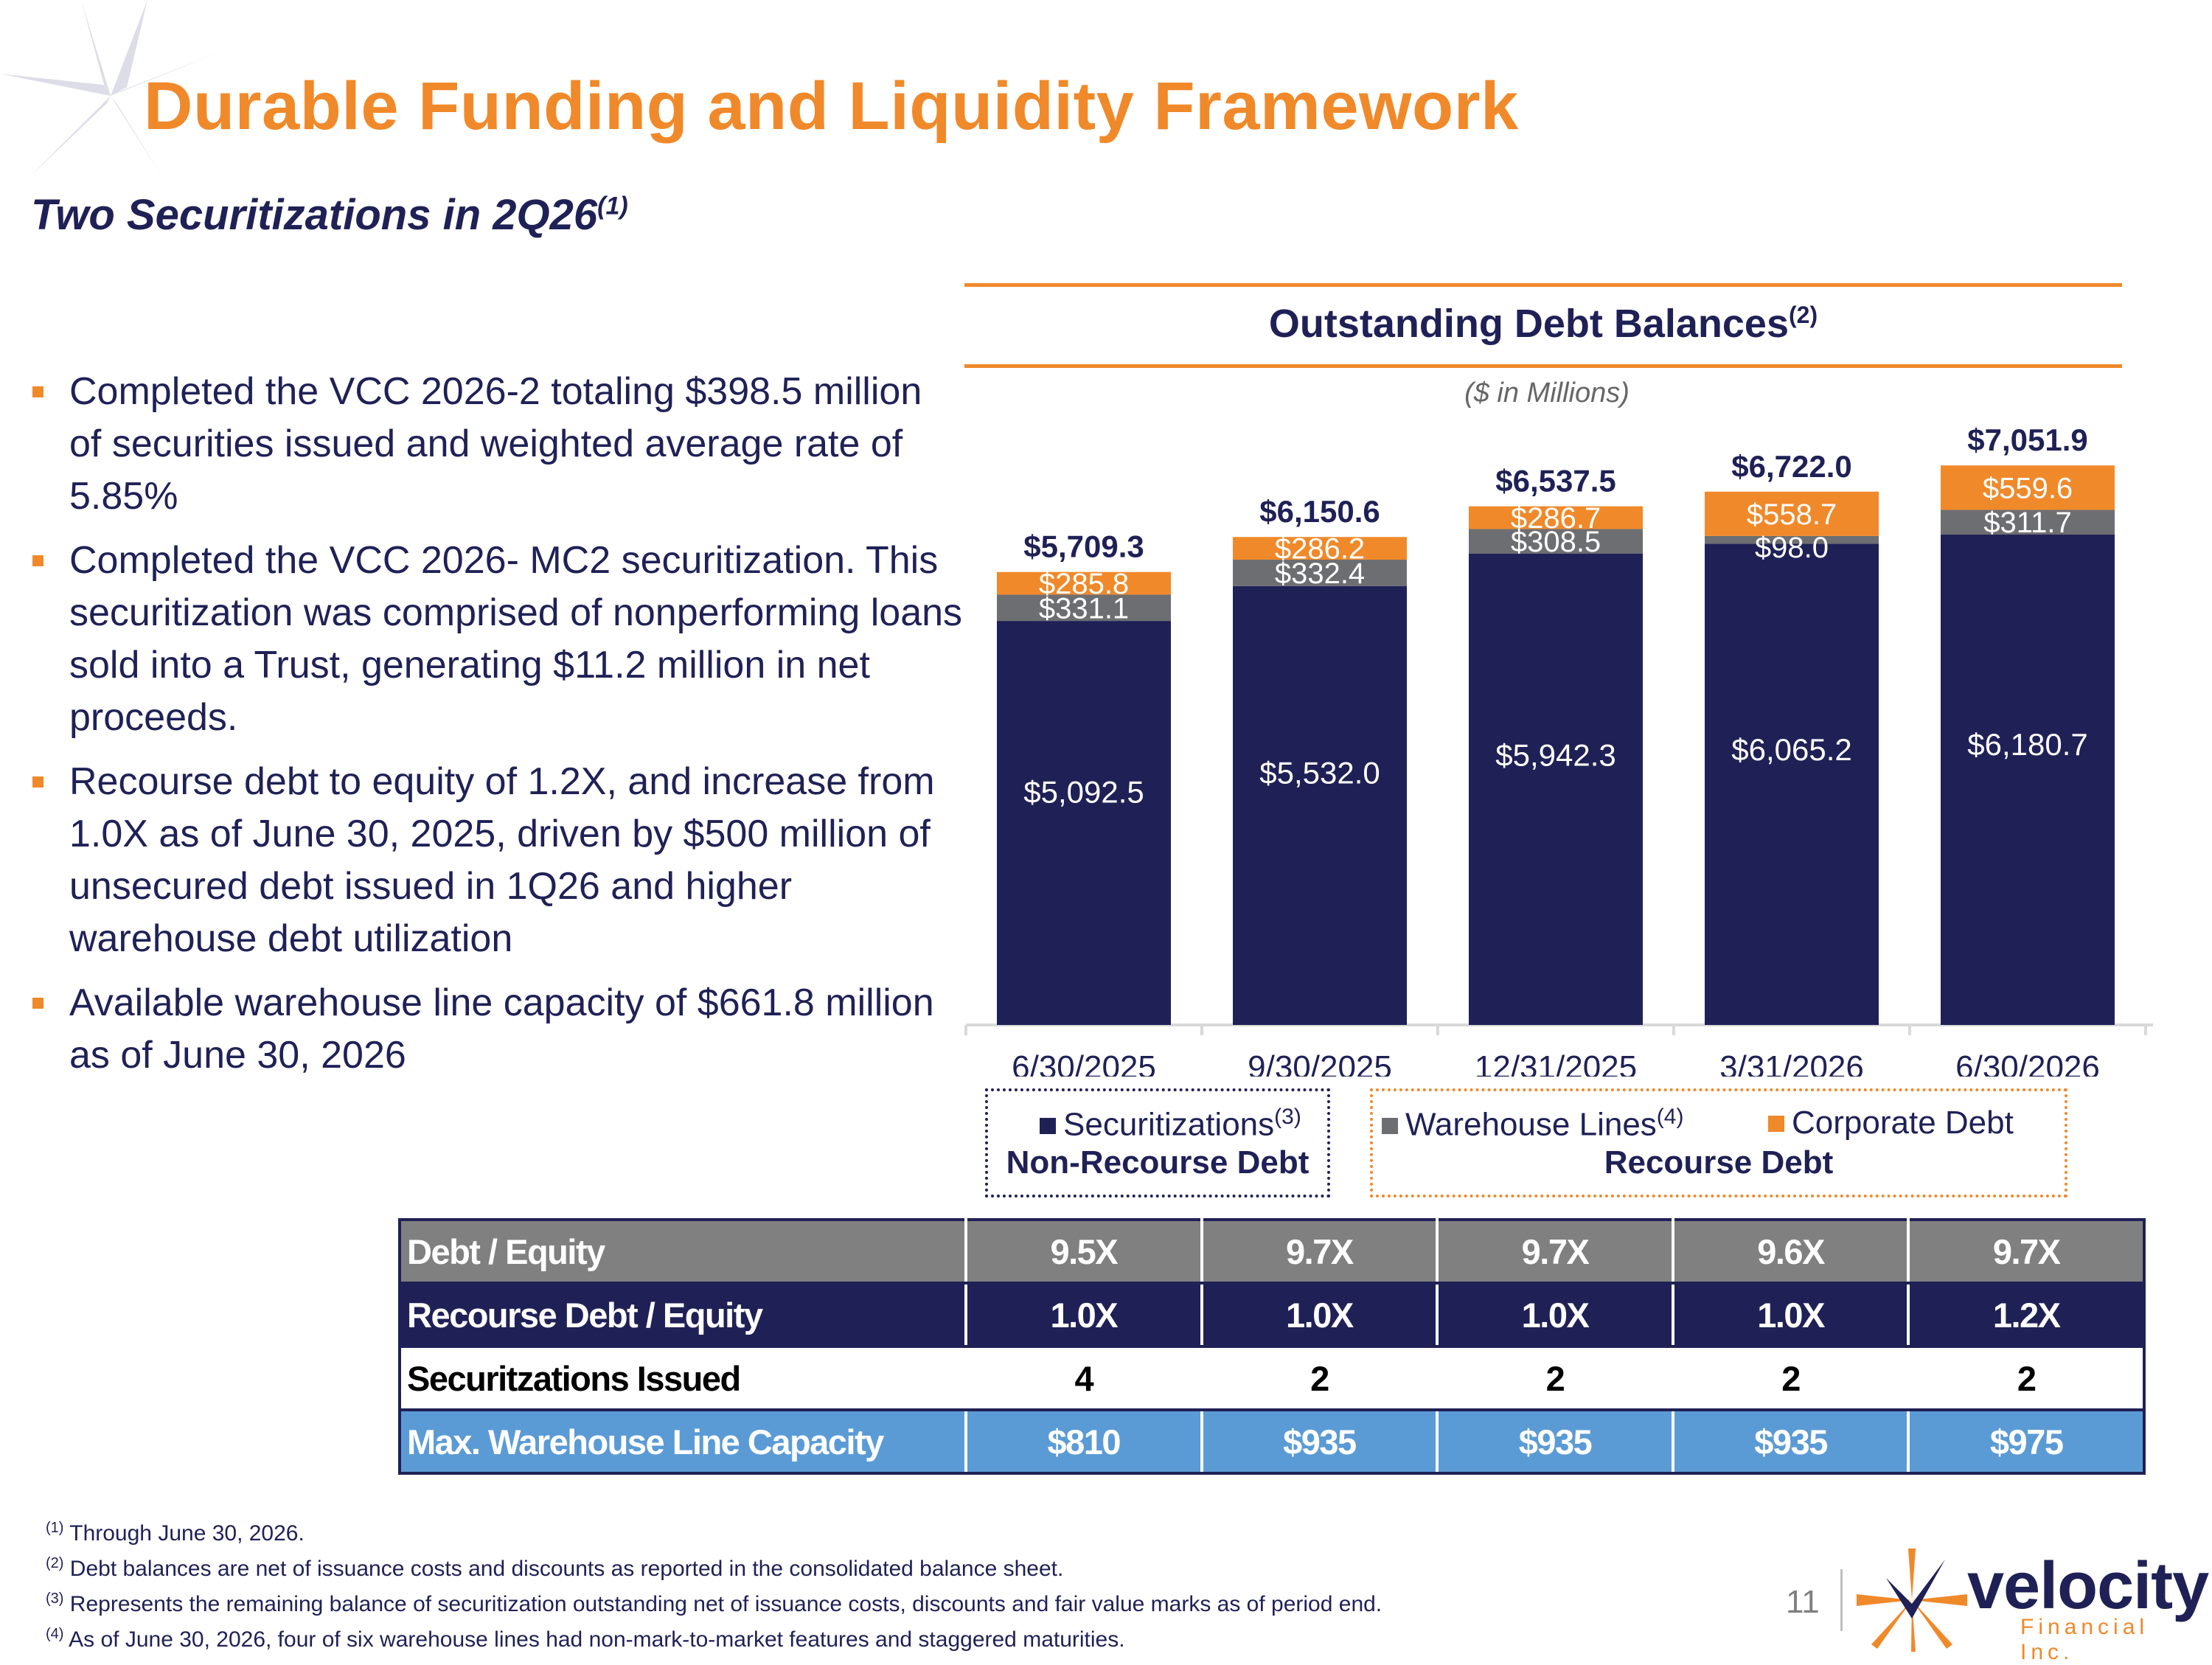  What do you see at coordinates (1555, 481) in the screenshot?
I see `data-label-total: $6,537.5` at bounding box center [1555, 481].